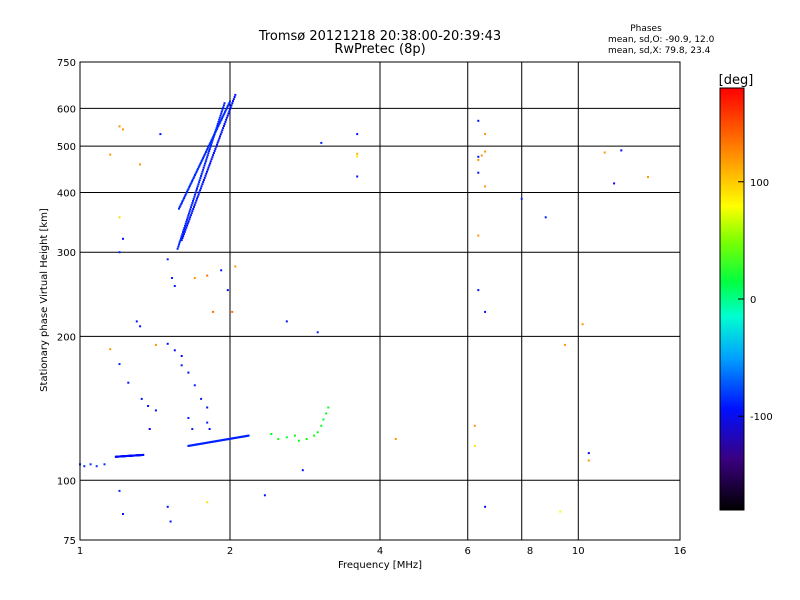 The image size is (800, 600). Describe the element at coordinates (66, 337) in the screenshot. I see `y-tick-label: 200` at that location.